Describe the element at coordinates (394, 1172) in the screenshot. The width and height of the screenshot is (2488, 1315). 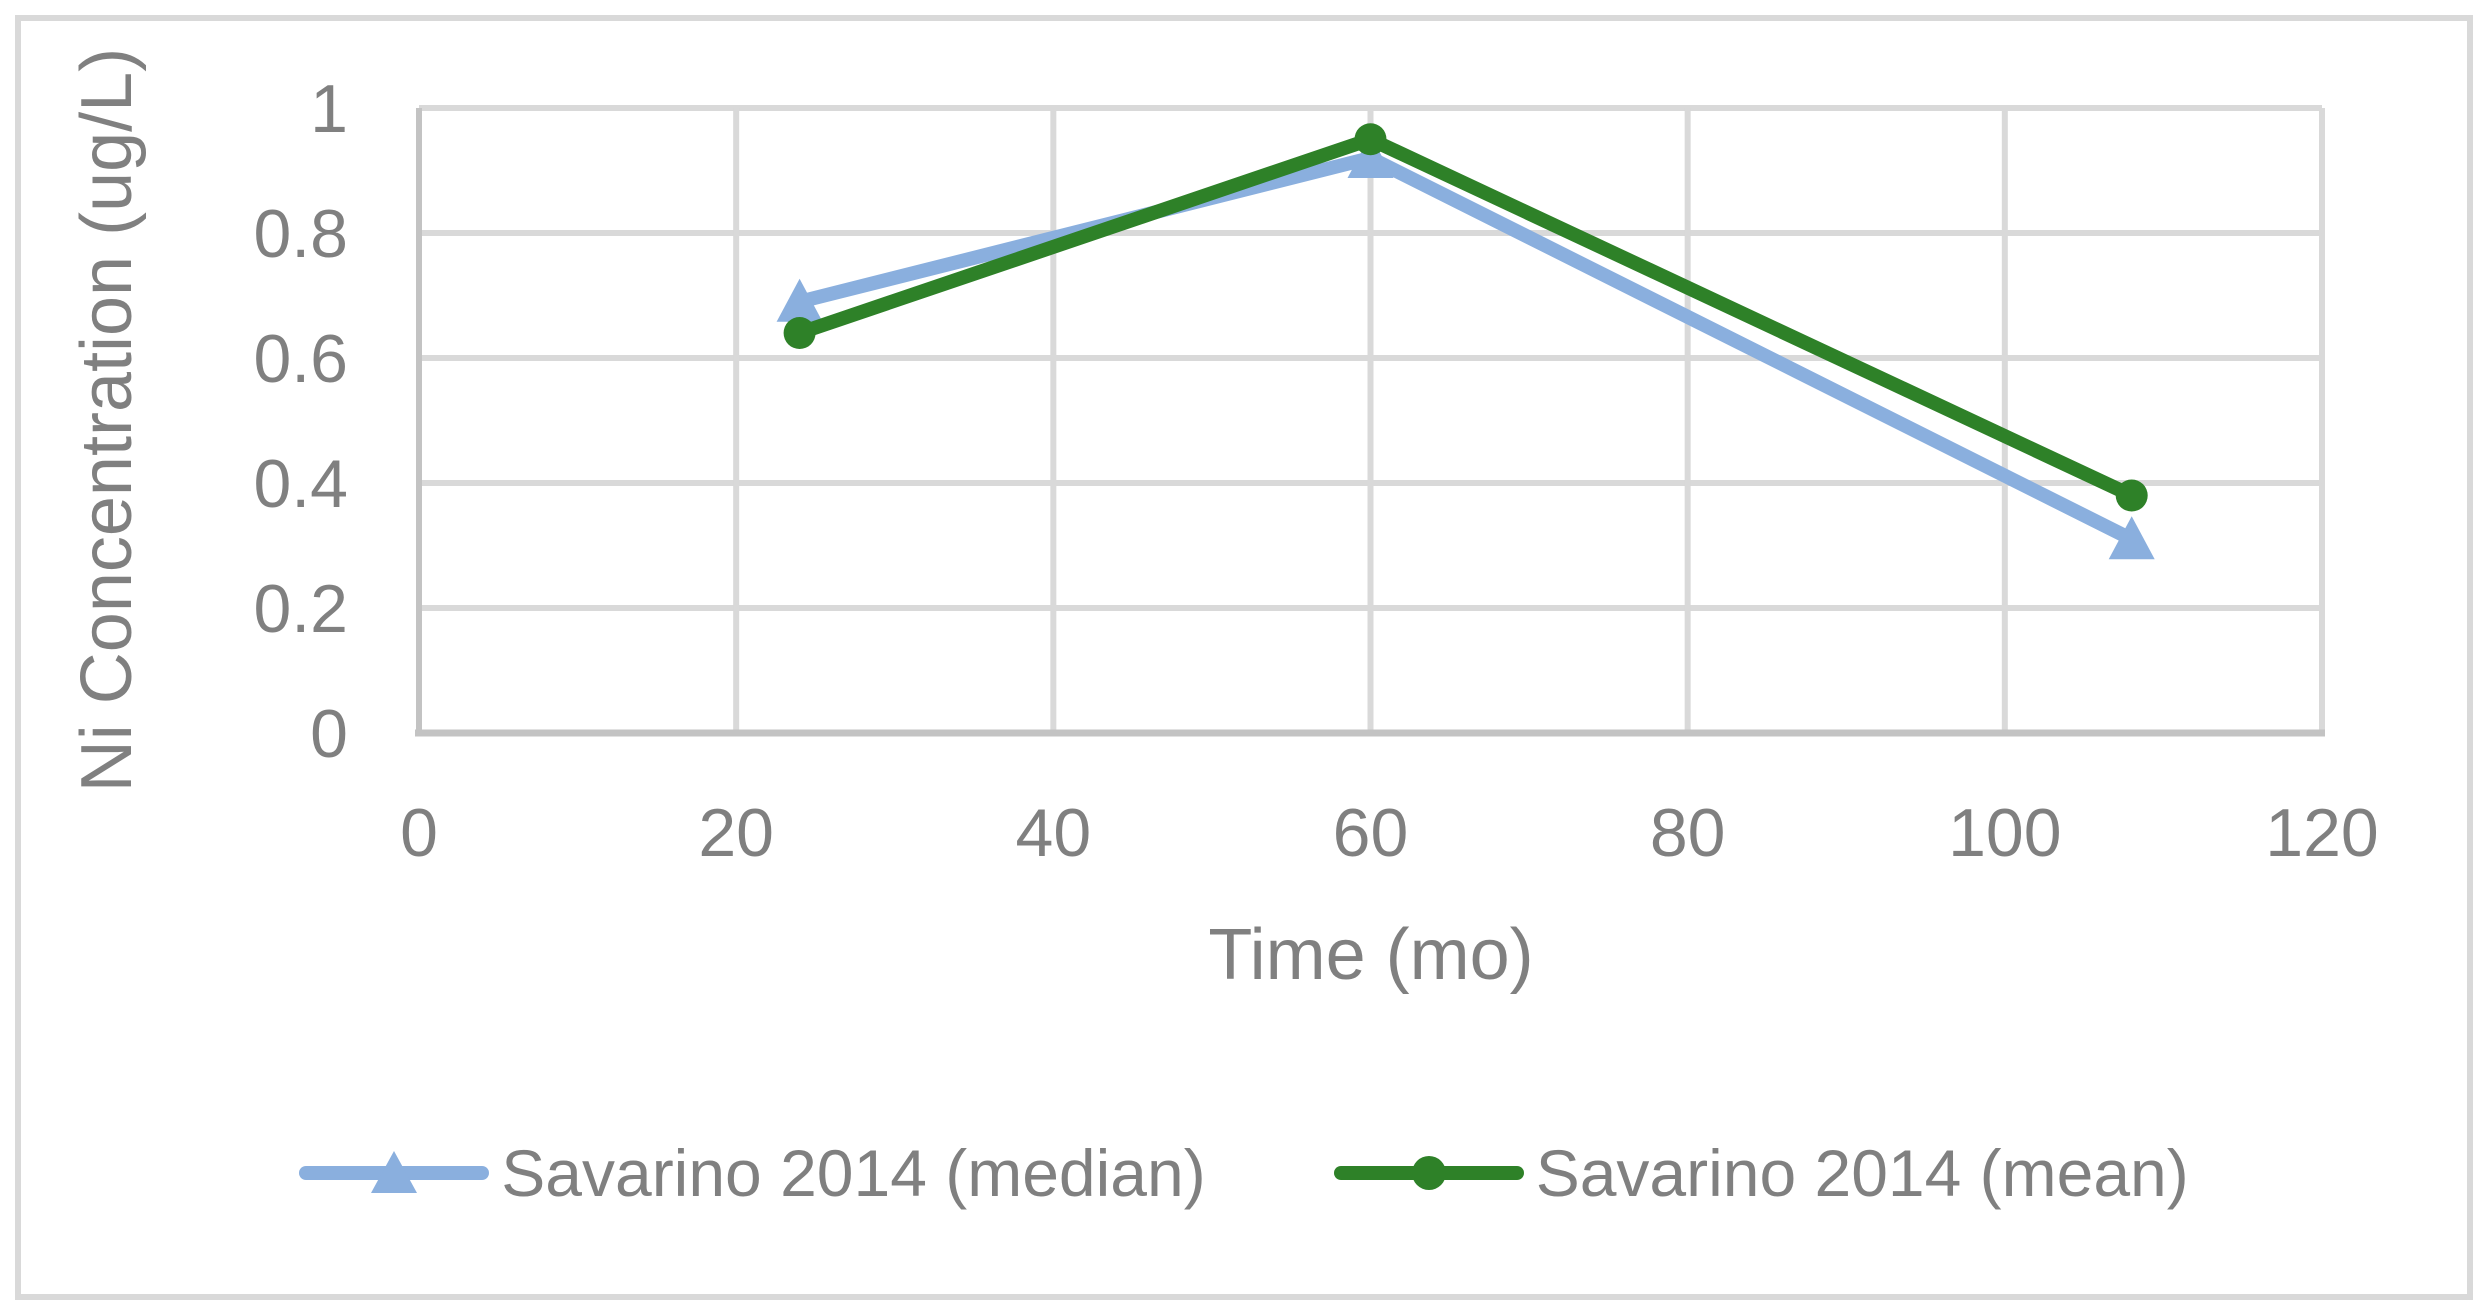
I see `median-series-key-icon` at that location.